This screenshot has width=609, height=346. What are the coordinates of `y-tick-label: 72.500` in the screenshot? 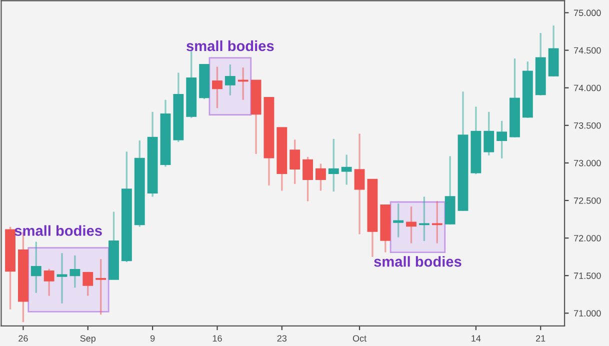 It's located at (587, 200).